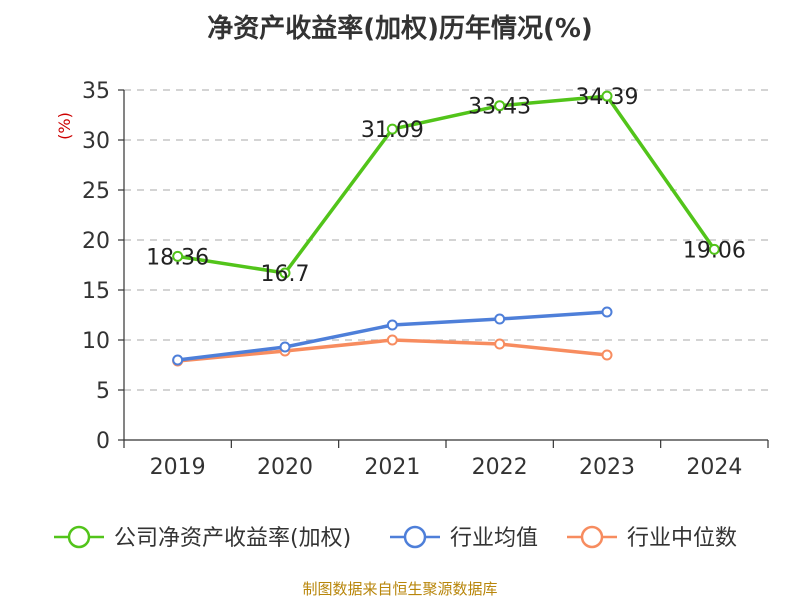  What do you see at coordinates (103, 441) in the screenshot?
I see `y-tick-label: 0` at bounding box center [103, 441].